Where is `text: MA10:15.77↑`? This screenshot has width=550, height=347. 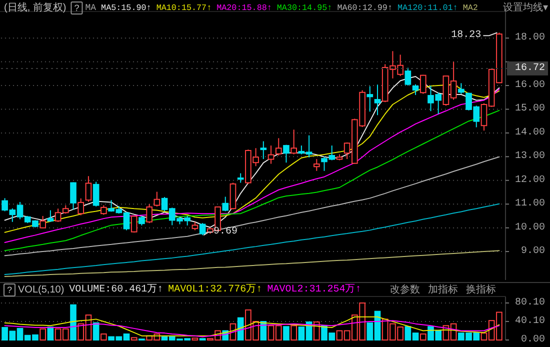 text: MA10:15.77↑ is located at coordinates (184, 8).